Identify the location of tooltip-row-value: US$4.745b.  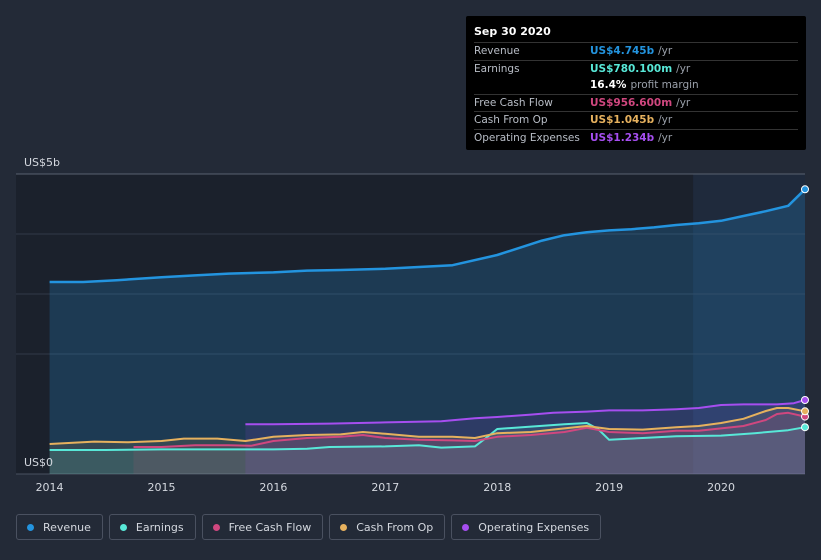
(622, 51).